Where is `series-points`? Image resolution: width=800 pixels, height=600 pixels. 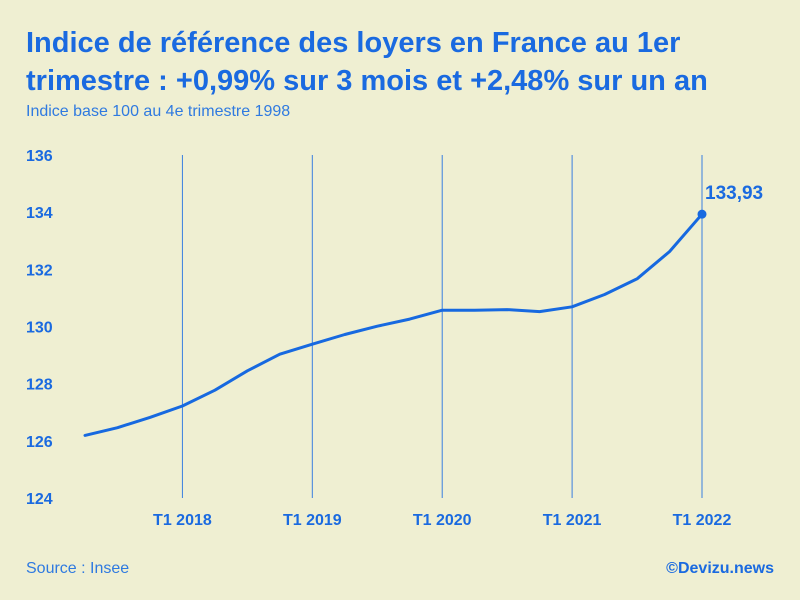 series-points is located at coordinates (702, 214).